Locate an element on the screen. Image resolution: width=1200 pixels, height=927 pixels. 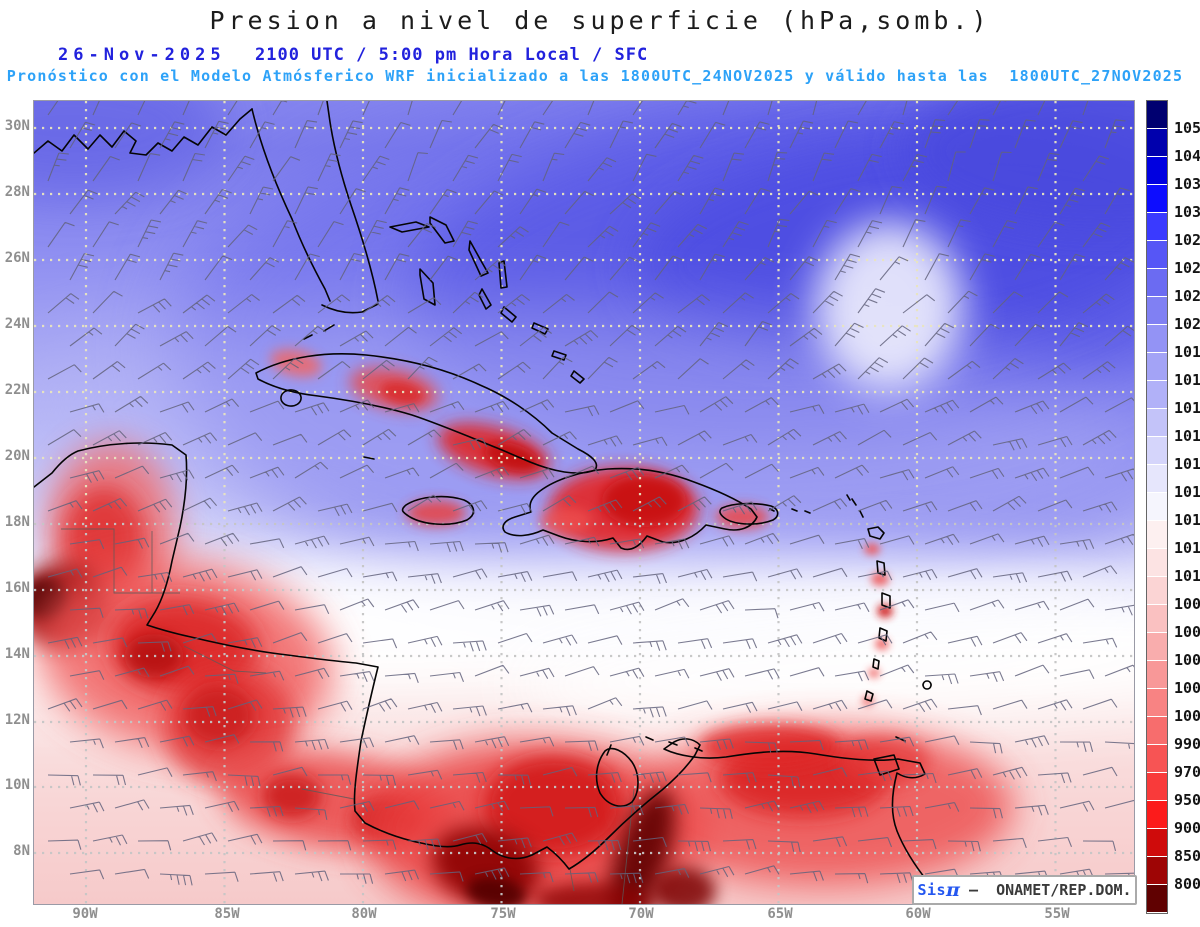
x-axis-label: 85W is located at coordinates (227, 914).